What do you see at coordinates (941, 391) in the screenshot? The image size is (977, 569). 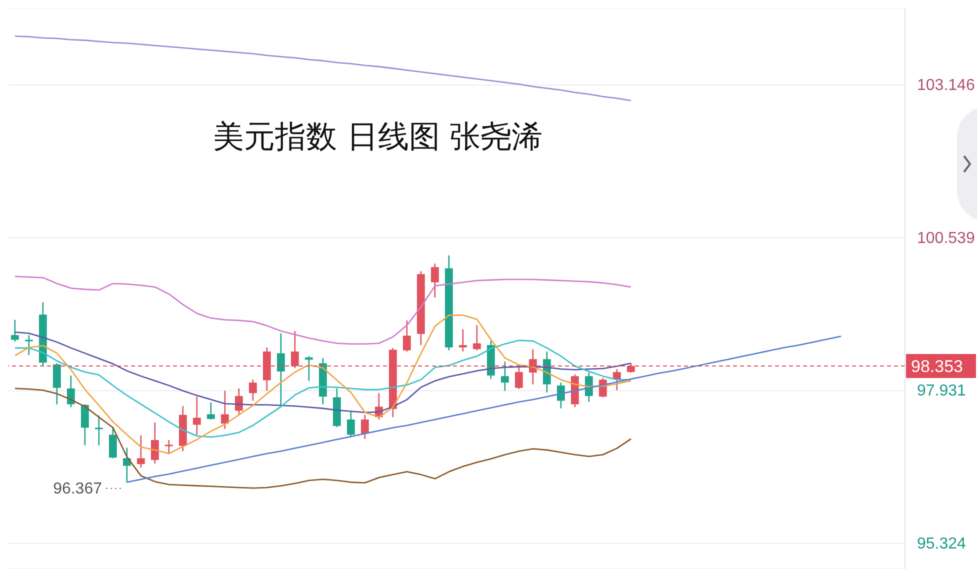 I see `y-tick-label: 97.931` at bounding box center [941, 391].